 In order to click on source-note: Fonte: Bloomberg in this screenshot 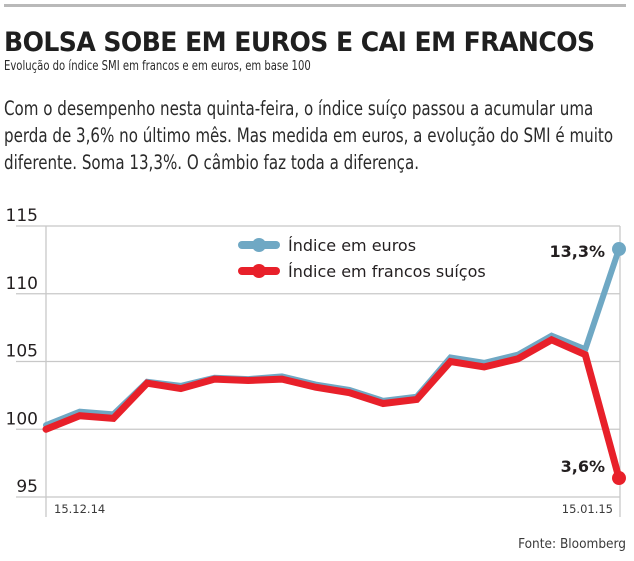, I will do `click(572, 544)`.